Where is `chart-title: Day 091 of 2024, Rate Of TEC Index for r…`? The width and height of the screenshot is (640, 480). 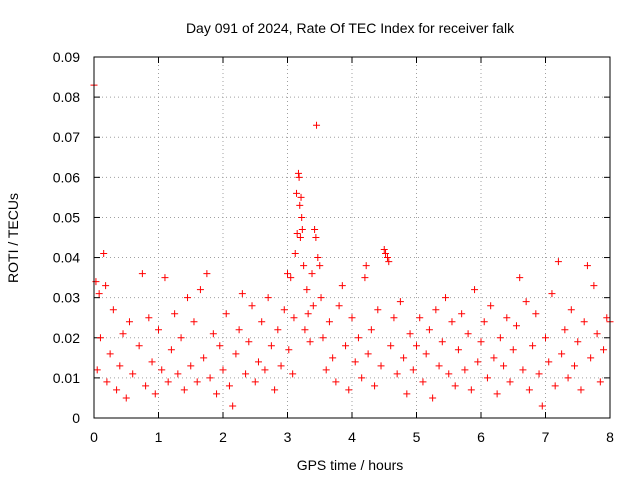 chart-title: Day 091 of 2024, Rate Of TEC Index for r… is located at coordinates (350, 28).